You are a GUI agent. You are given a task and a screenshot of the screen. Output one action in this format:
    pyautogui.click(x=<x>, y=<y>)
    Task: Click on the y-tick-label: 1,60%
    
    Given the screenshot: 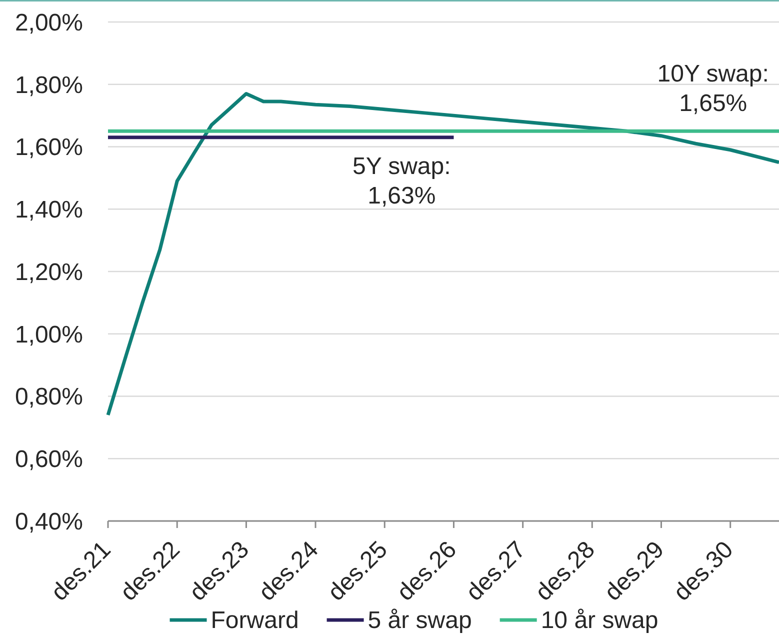 What is the action you would take?
    pyautogui.click(x=48, y=148)
    